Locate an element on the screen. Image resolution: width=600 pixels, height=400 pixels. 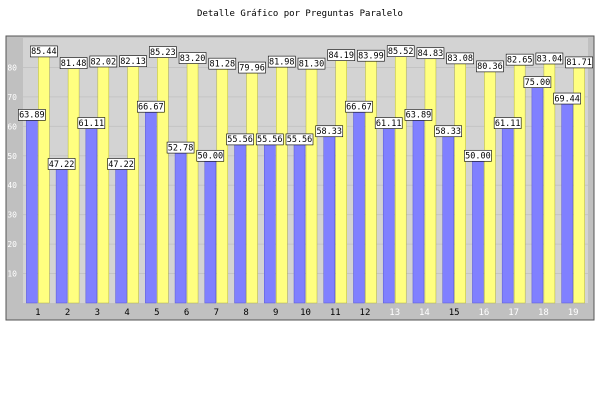
data-label: 61.11 is located at coordinates (507, 123).